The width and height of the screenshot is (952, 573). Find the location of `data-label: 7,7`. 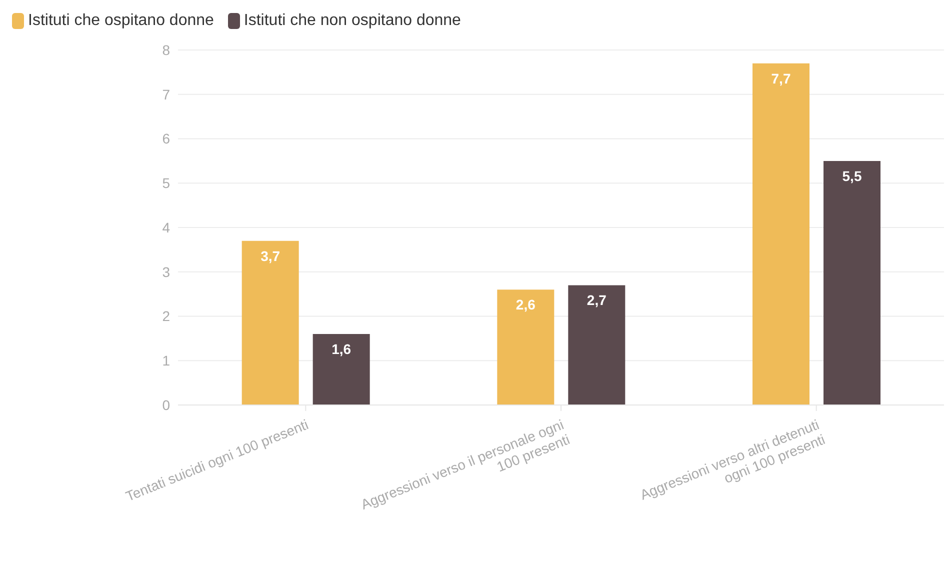

data-label: 7,7 is located at coordinates (781, 78).